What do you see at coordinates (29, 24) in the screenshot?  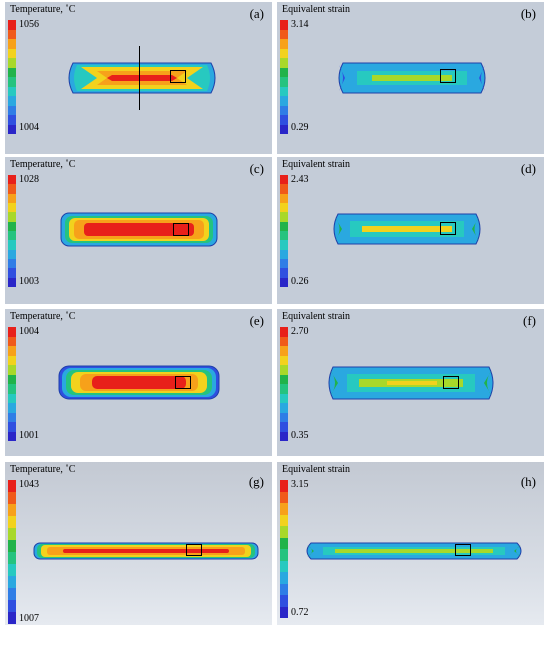 I see `scale-max-value: 1056` at bounding box center [29, 24].